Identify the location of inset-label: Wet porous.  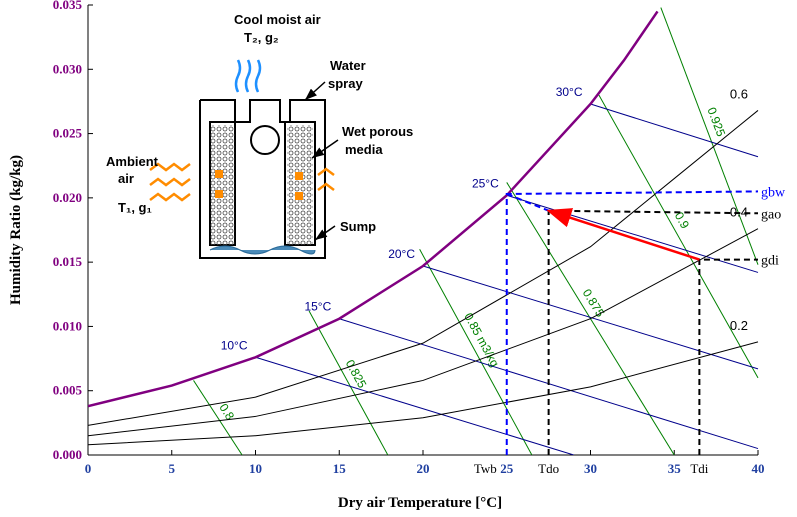
(377, 131).